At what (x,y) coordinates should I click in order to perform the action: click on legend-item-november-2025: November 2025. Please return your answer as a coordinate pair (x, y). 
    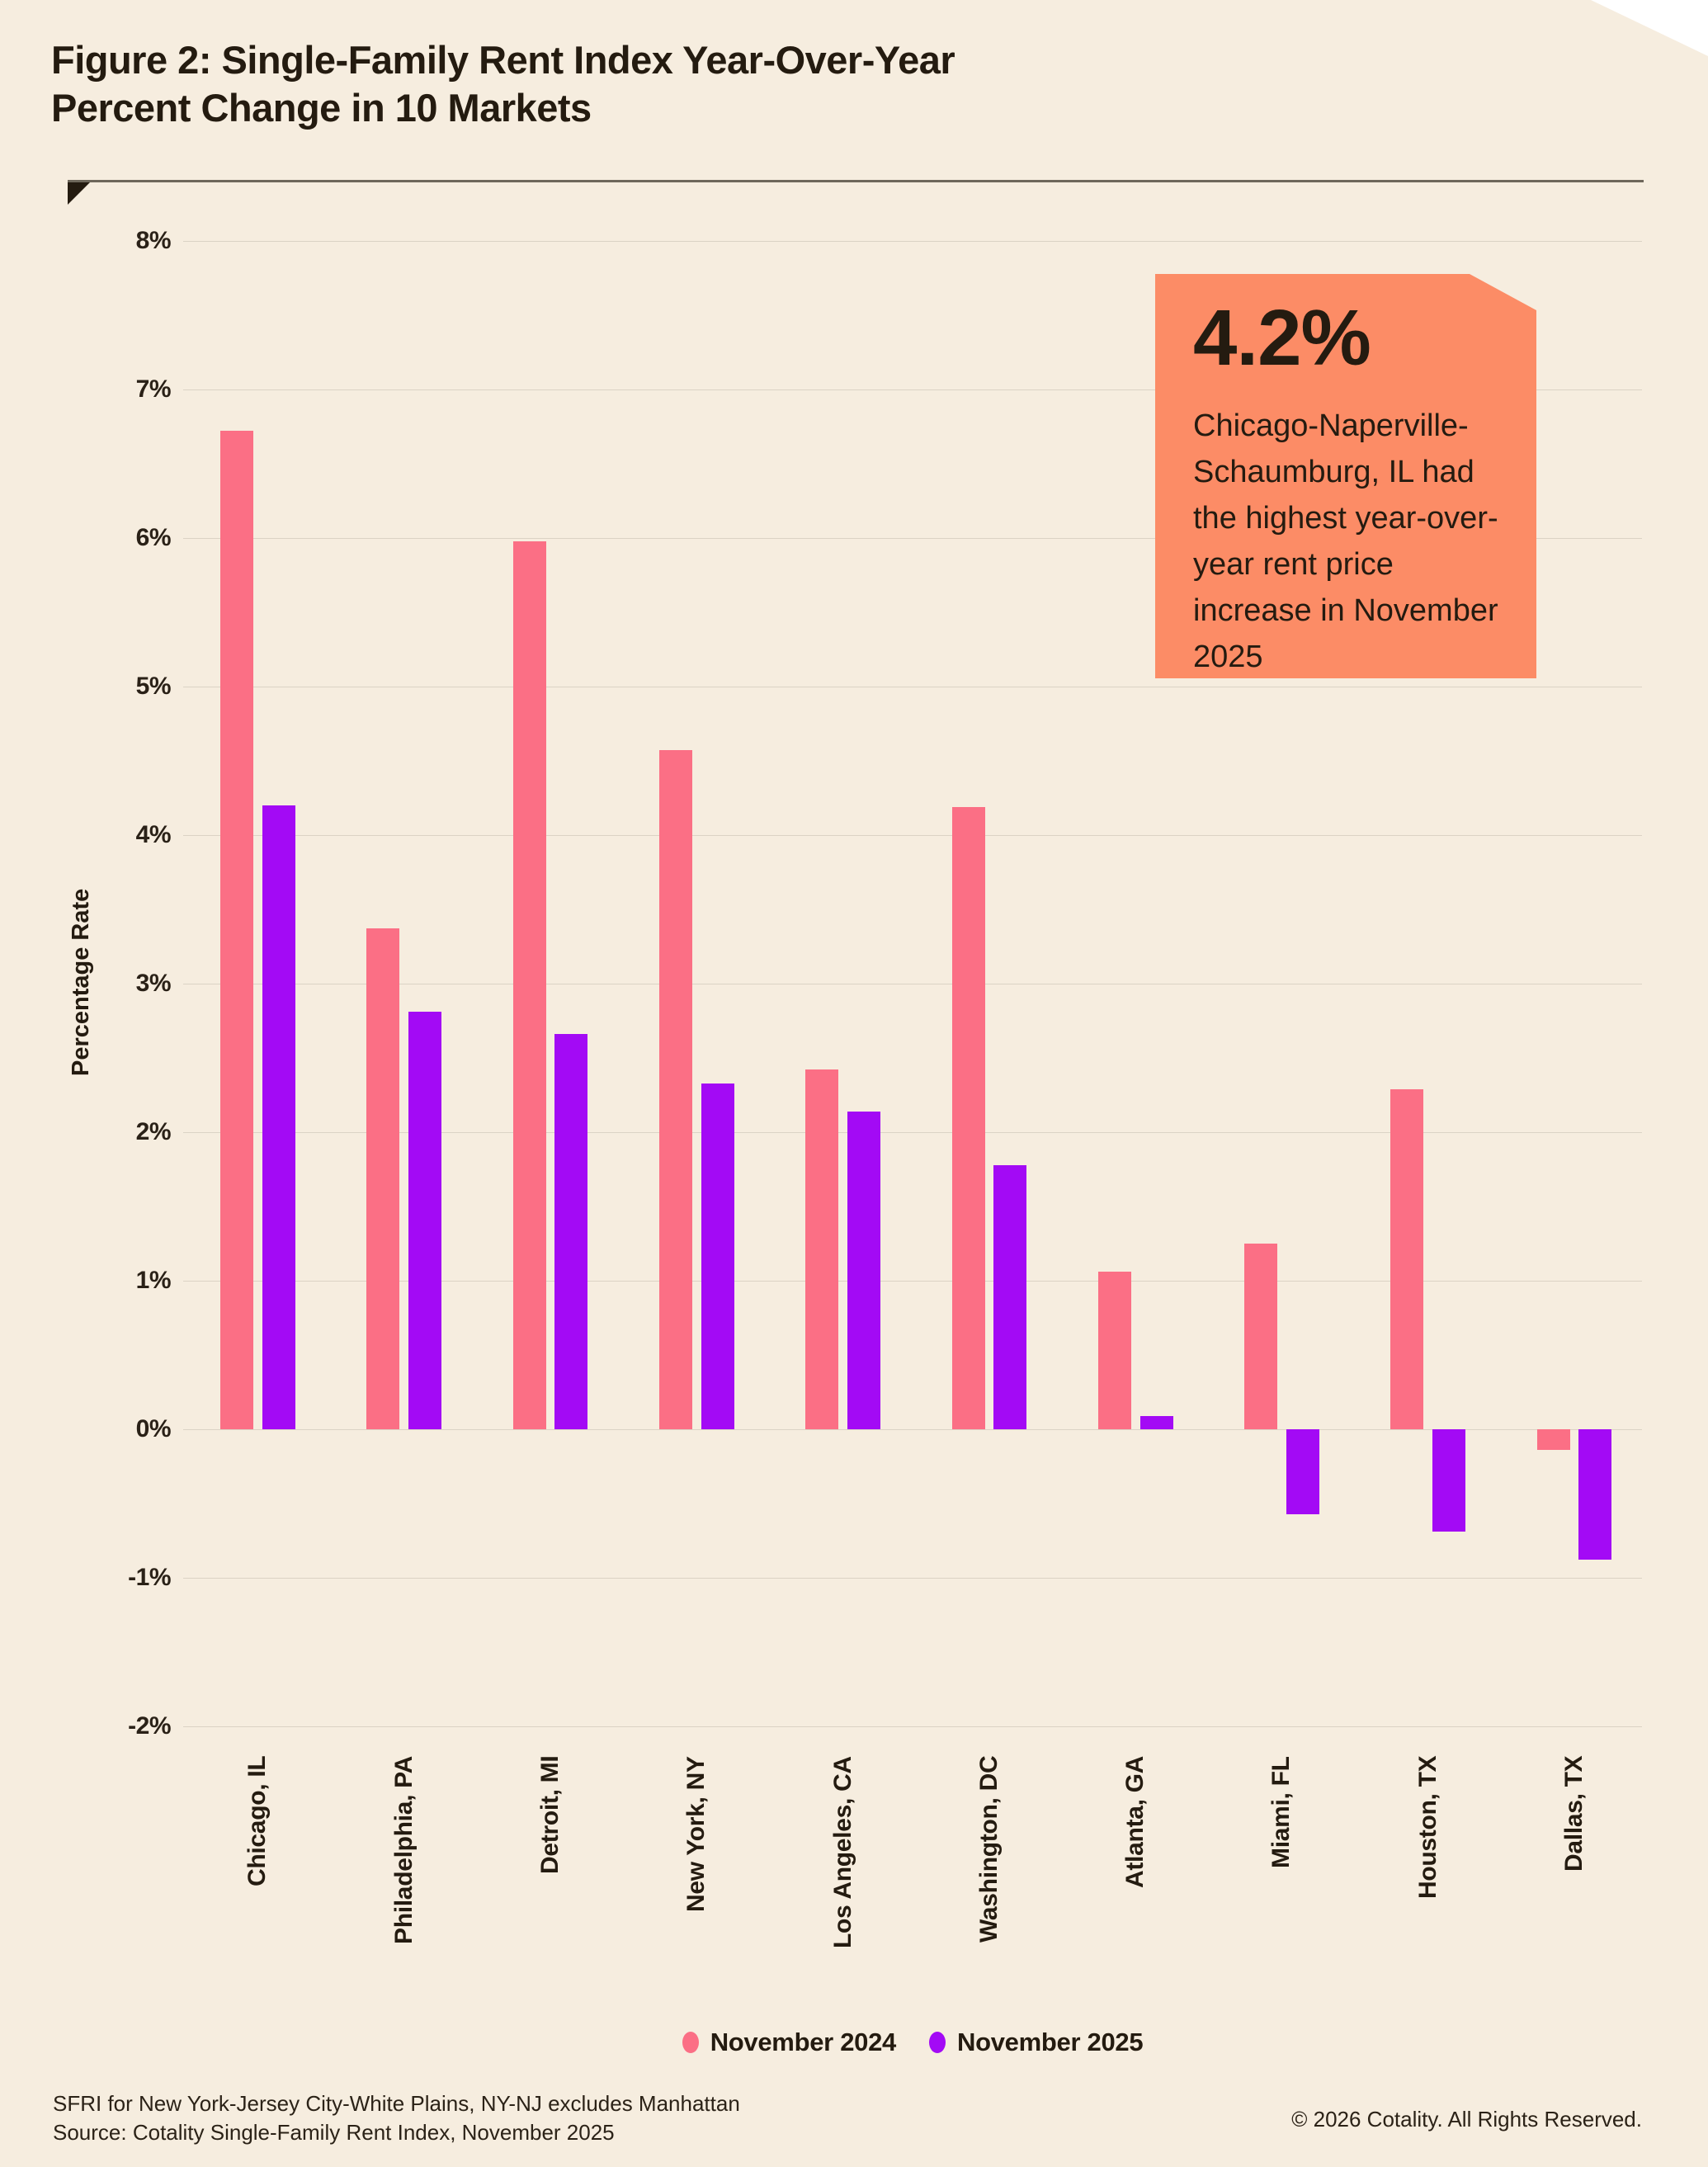
    Looking at the image, I should click on (1036, 2043).